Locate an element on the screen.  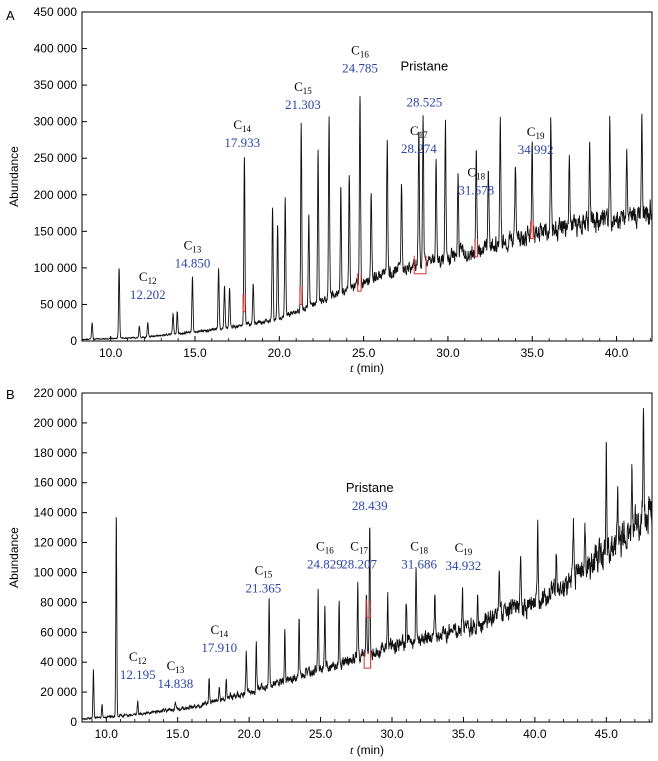
y-tick-label: 20 000 is located at coordinates (58, 692).